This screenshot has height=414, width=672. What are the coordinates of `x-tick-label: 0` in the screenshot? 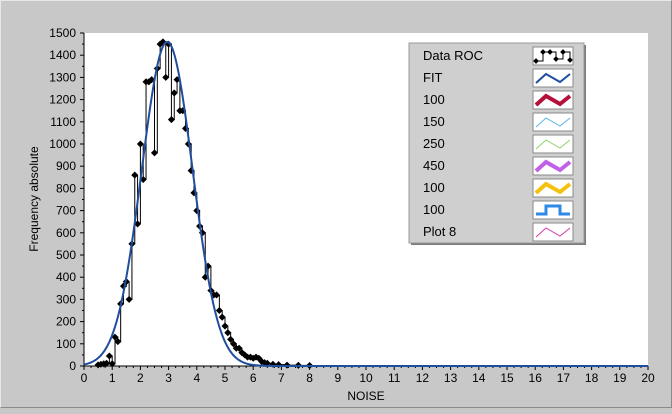 It's located at (84, 378).